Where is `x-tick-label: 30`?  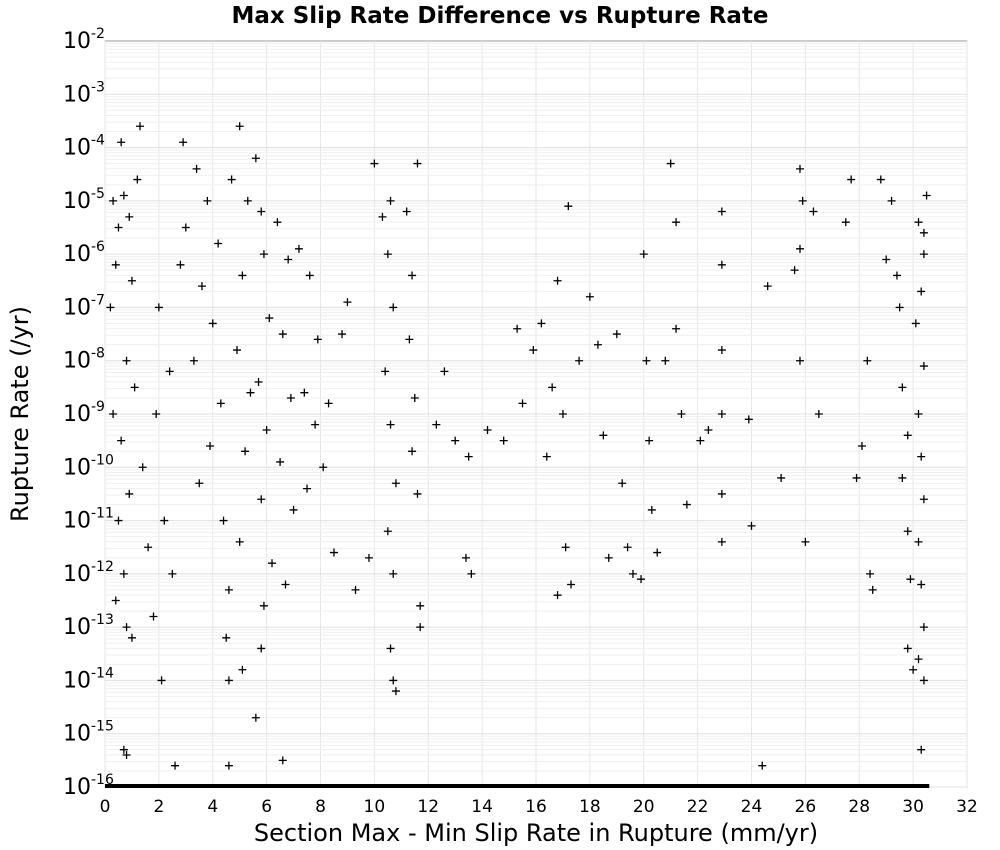 x-tick-label: 30 is located at coordinates (913, 807).